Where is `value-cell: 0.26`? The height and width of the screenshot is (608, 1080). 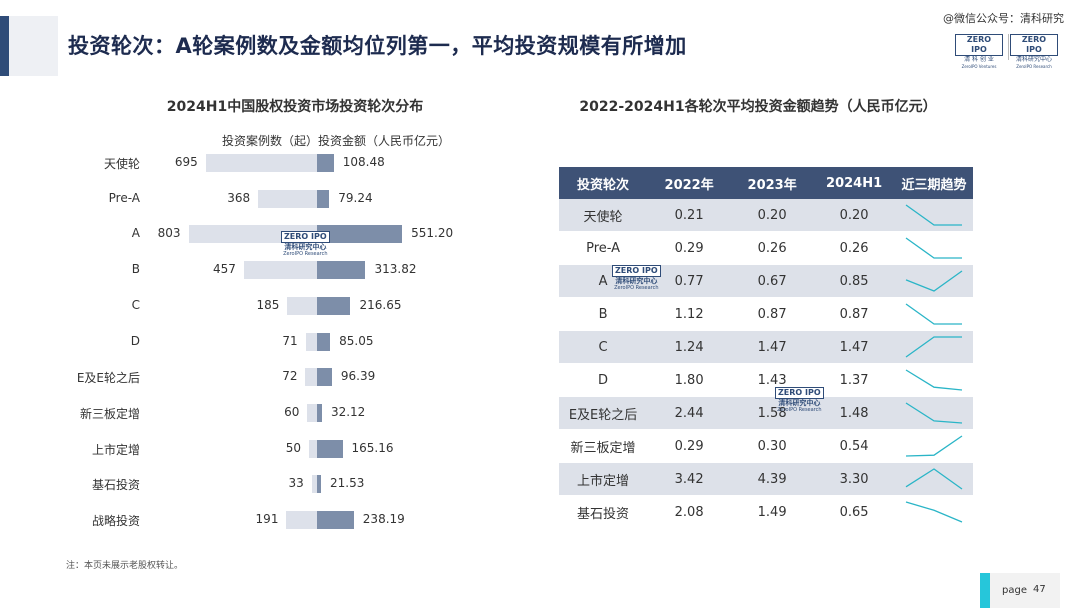 value-cell: 0.26 is located at coordinates (854, 248).